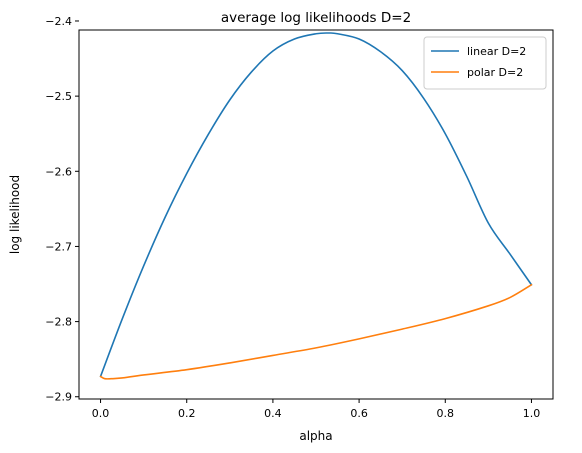 The width and height of the screenshot is (582, 453). What do you see at coordinates (58, 96) in the screenshot?
I see `y-tick-label: −2.5` at bounding box center [58, 96].